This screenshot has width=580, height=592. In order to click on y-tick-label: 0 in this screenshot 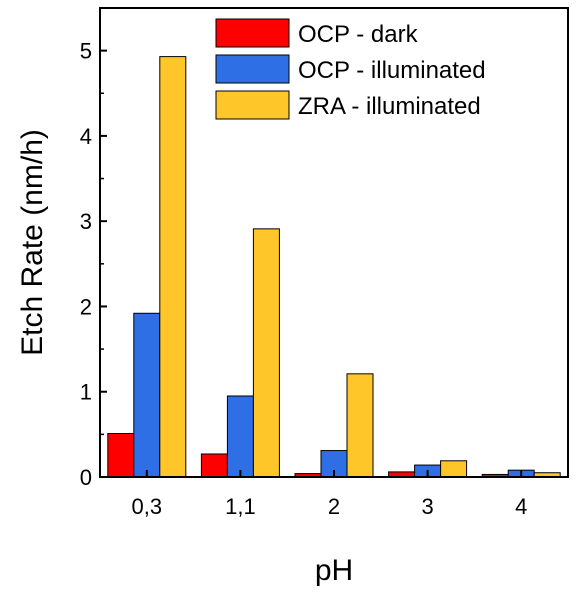, I will do `click(86, 477)`.